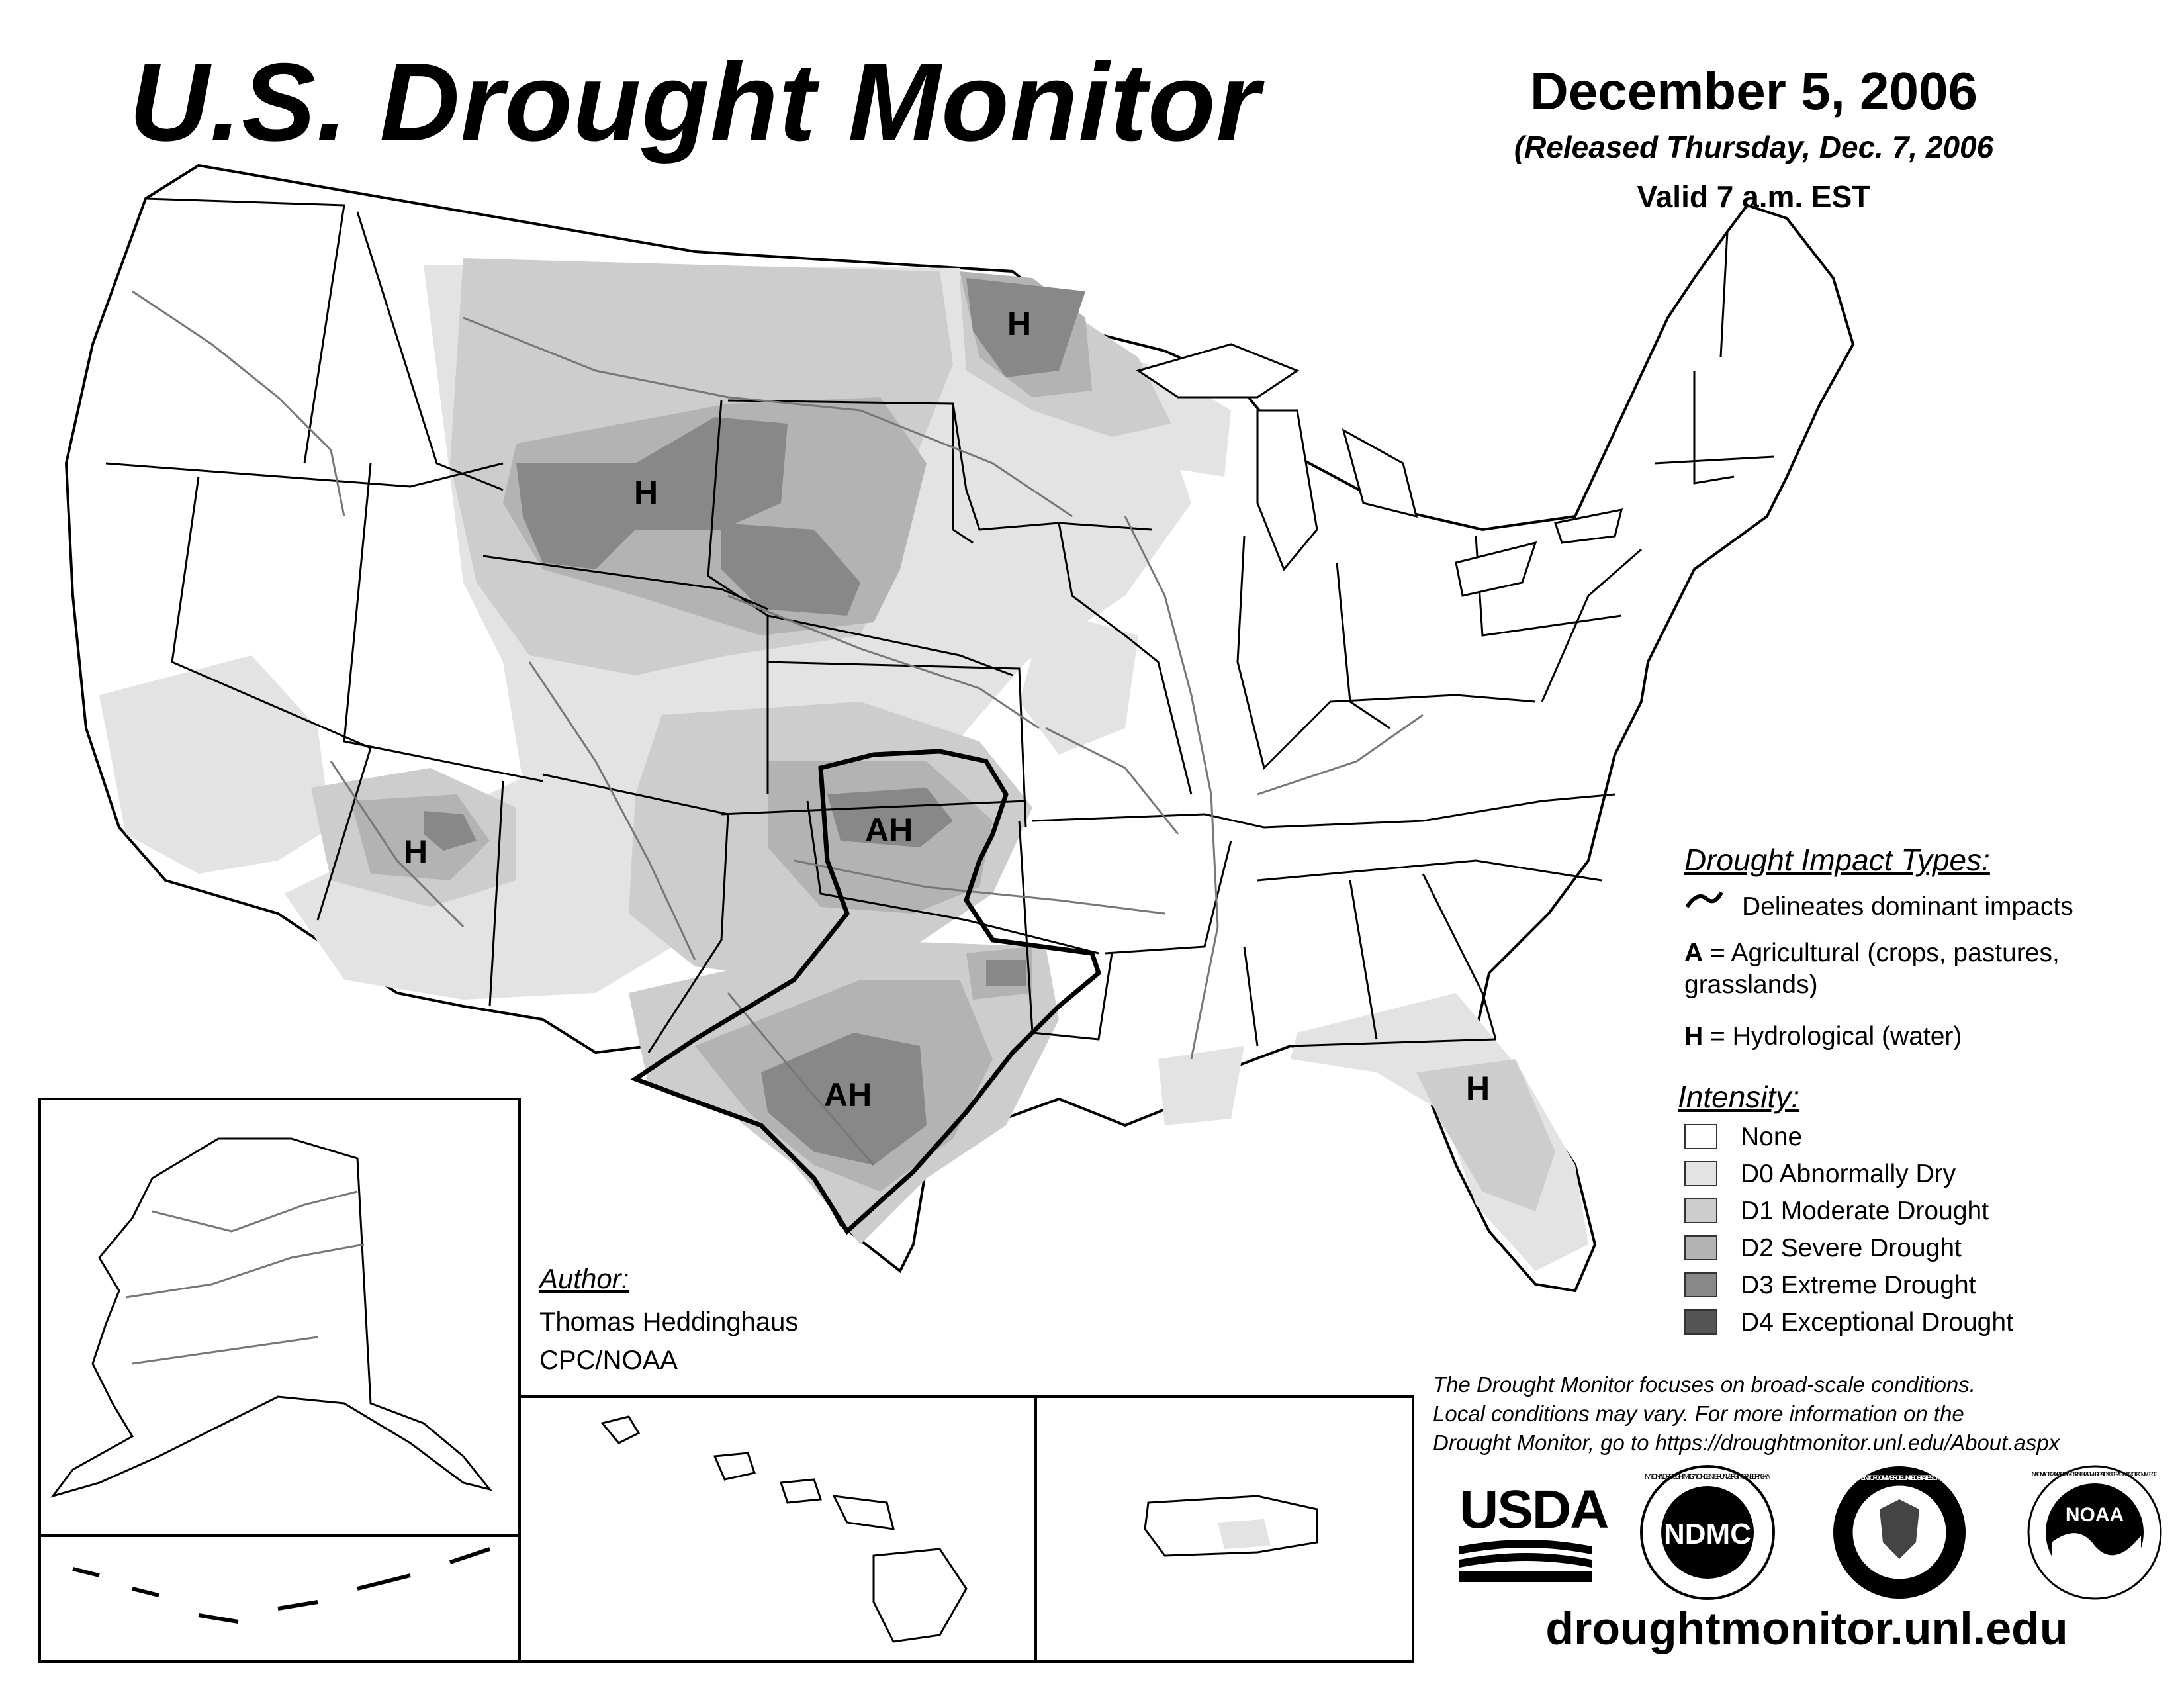  What do you see at coordinates (1848, 1174) in the screenshot?
I see `intensity-label: D0 Abnormally Dry` at bounding box center [1848, 1174].